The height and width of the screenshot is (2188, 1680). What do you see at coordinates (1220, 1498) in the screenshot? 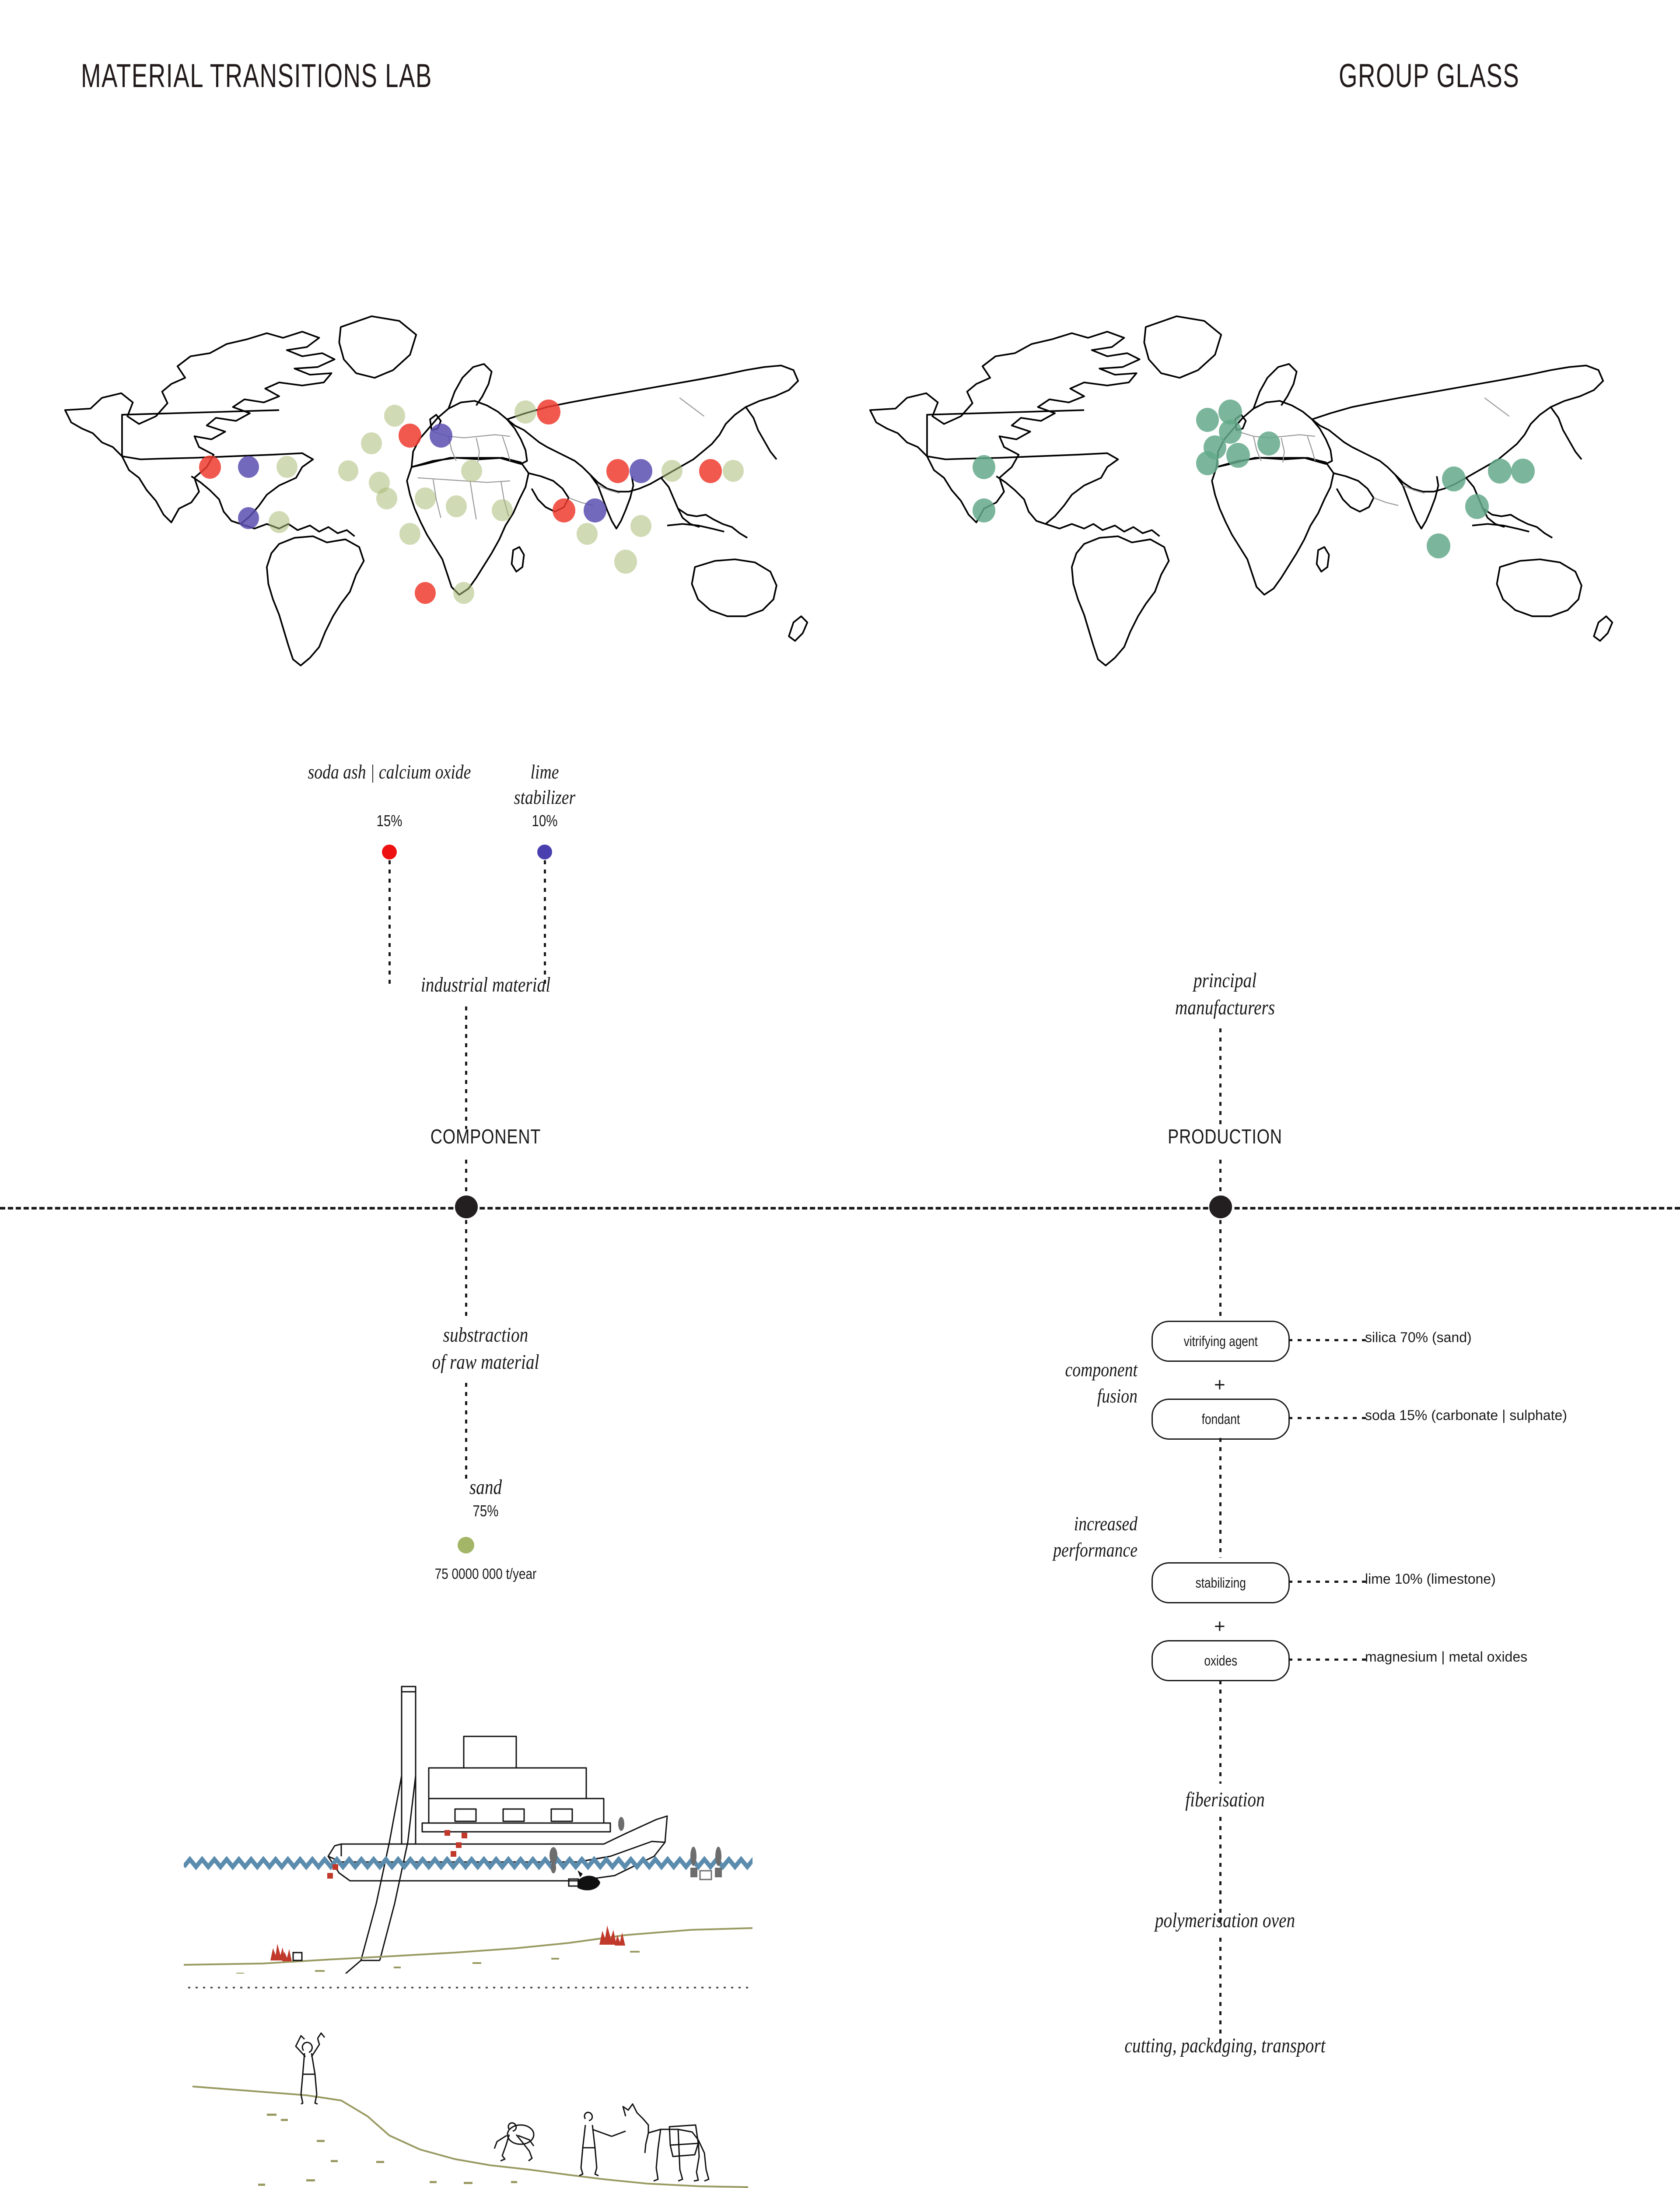
I see `production-stem-mid` at bounding box center [1220, 1498].